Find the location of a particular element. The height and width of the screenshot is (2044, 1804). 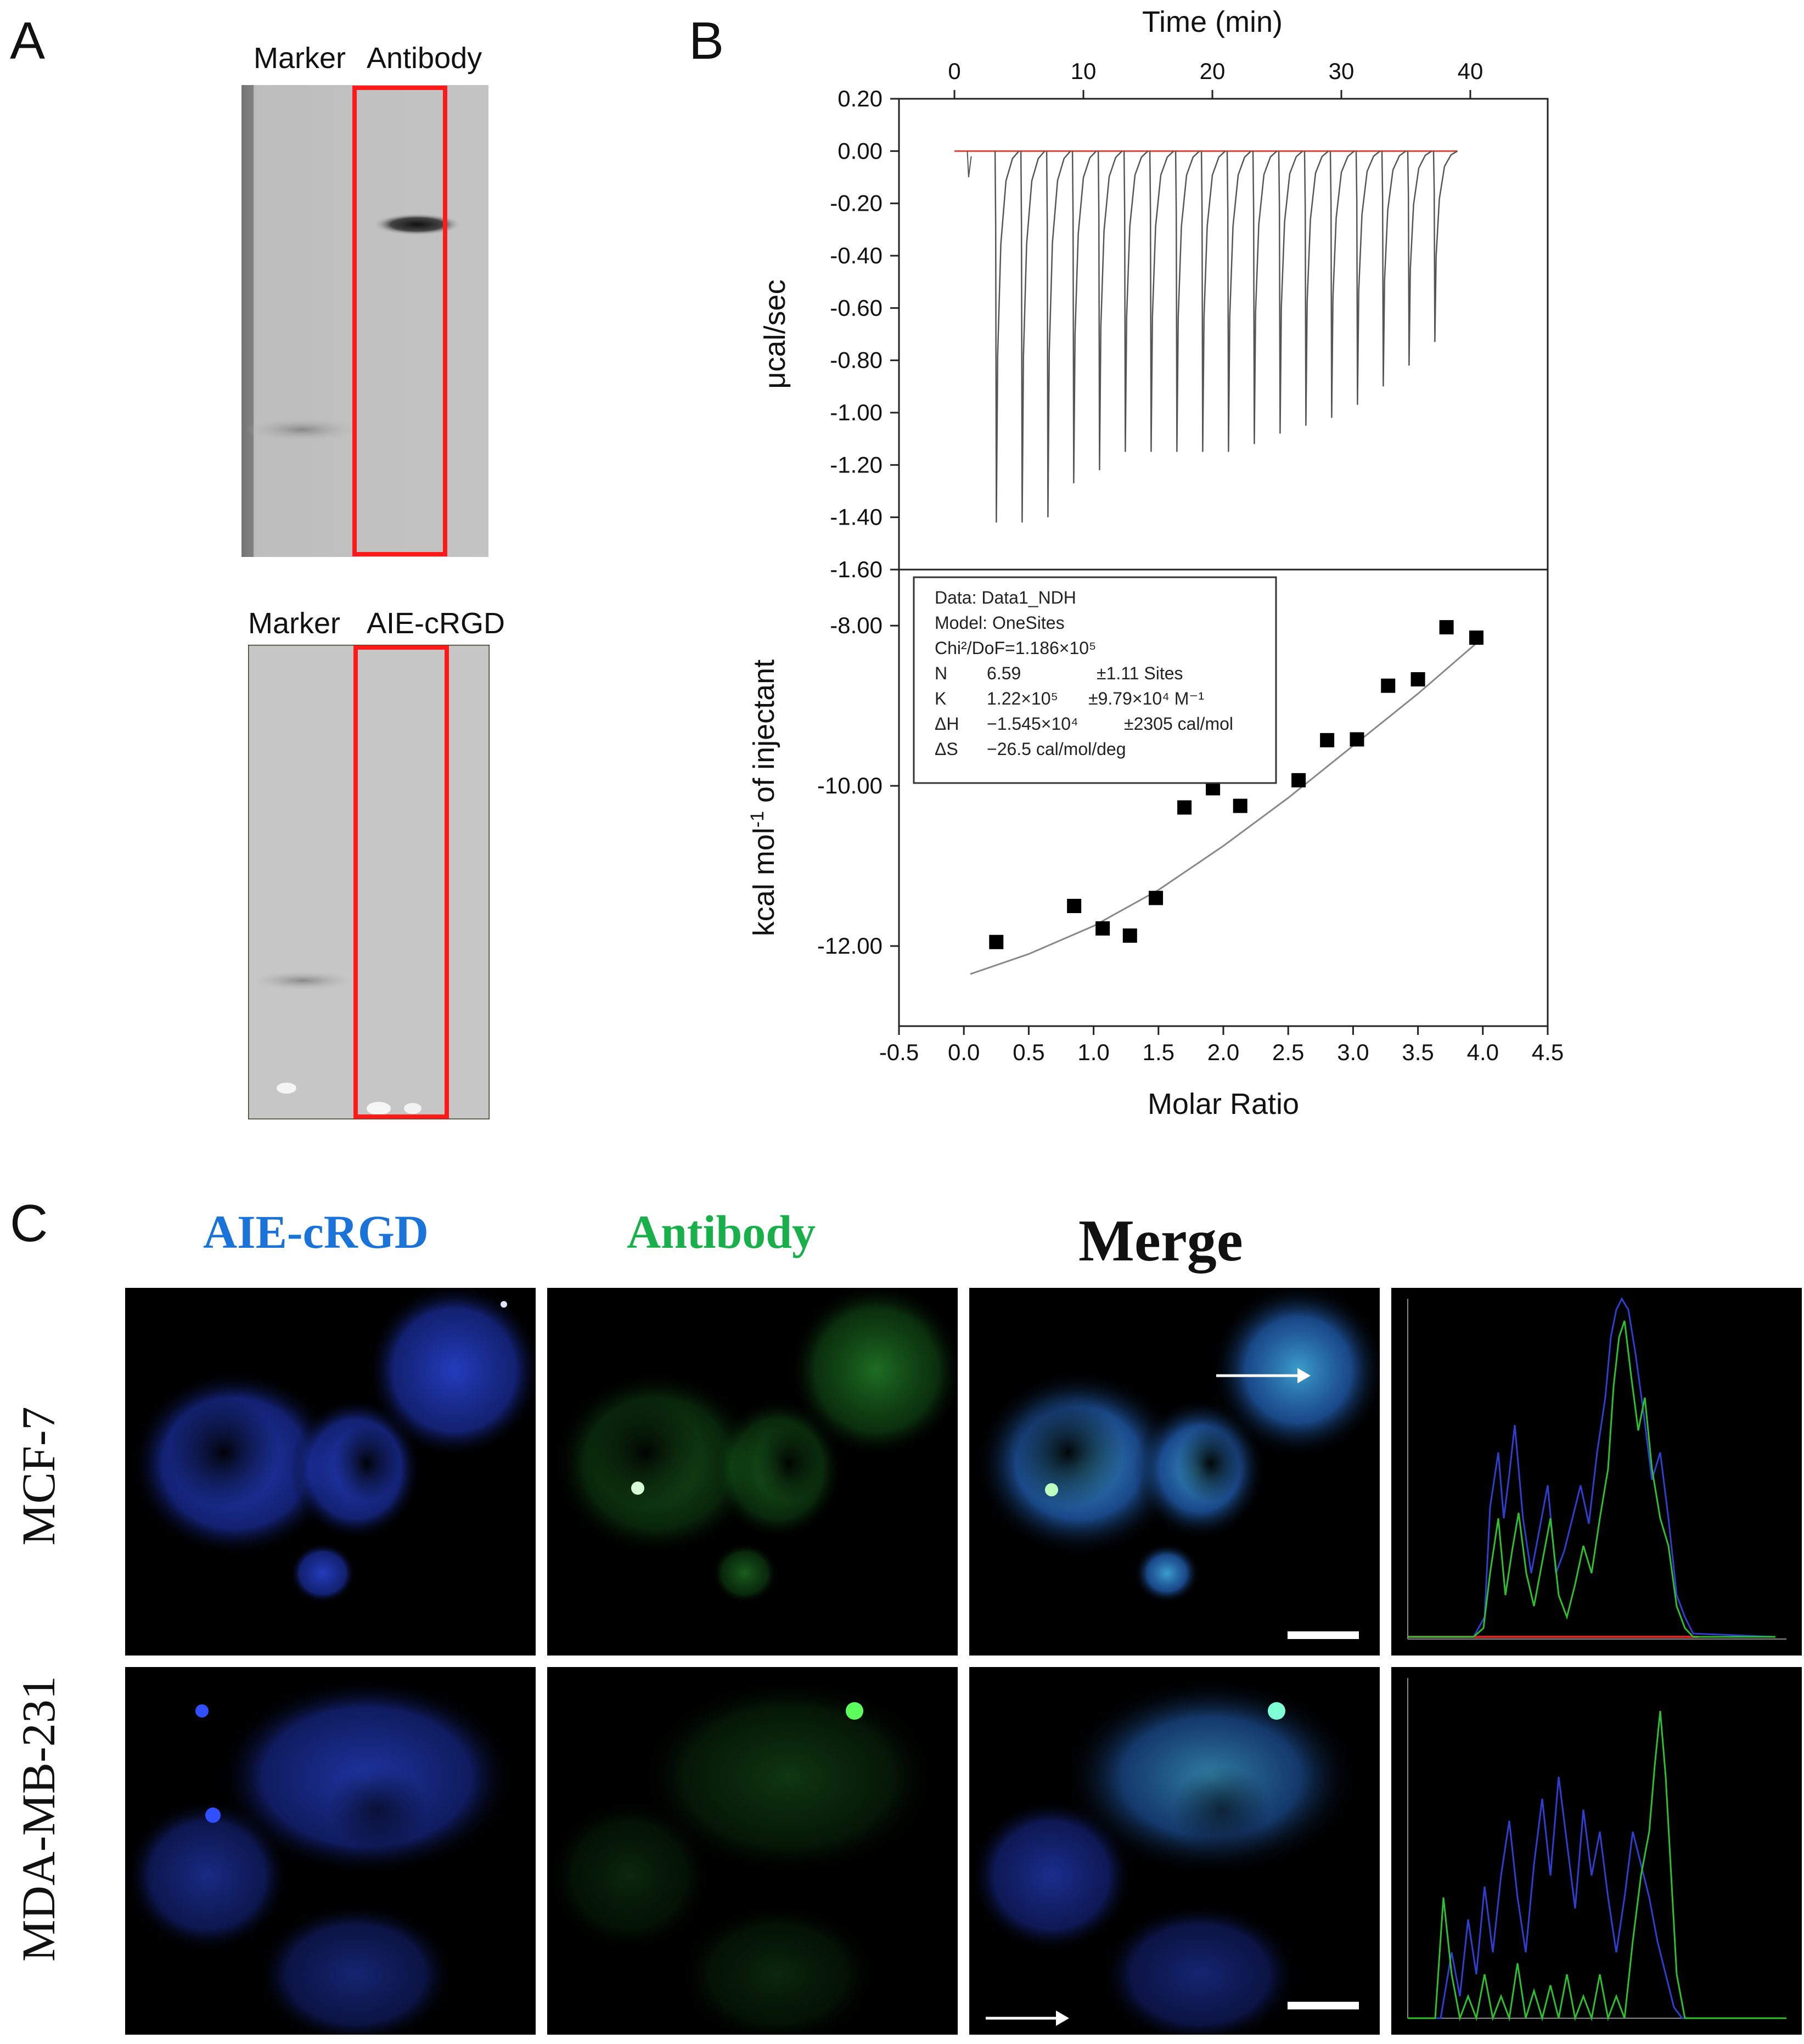

thermogram-ytick-label: 0.20 is located at coordinates (861, 98).